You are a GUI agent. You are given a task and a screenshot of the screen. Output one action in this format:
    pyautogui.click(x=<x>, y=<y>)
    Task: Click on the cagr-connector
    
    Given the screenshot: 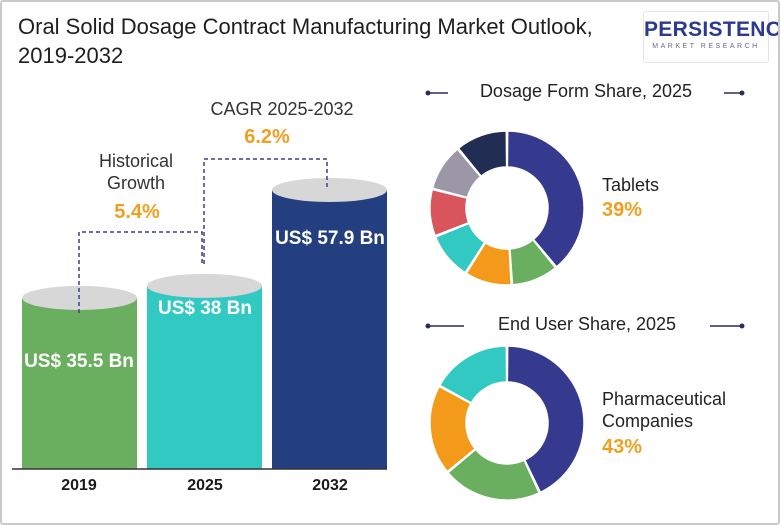 What is the action you would take?
    pyautogui.click(x=265, y=211)
    